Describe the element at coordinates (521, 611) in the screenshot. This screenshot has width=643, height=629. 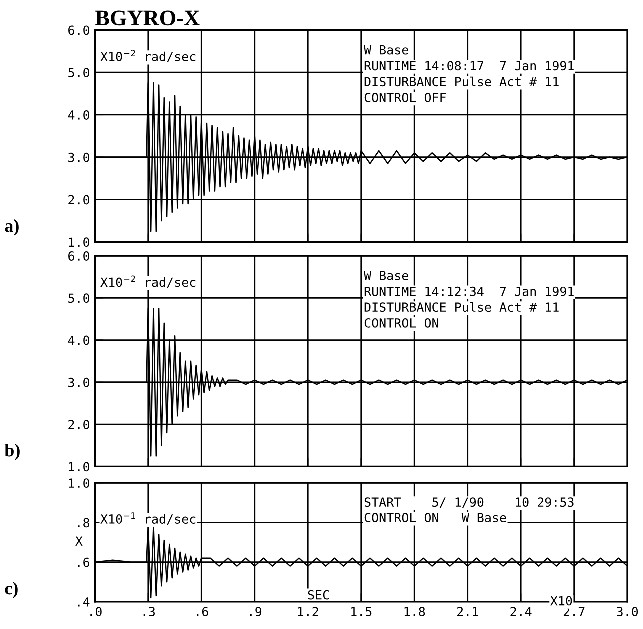
I see `x-tick-label: 2.4` at that location.